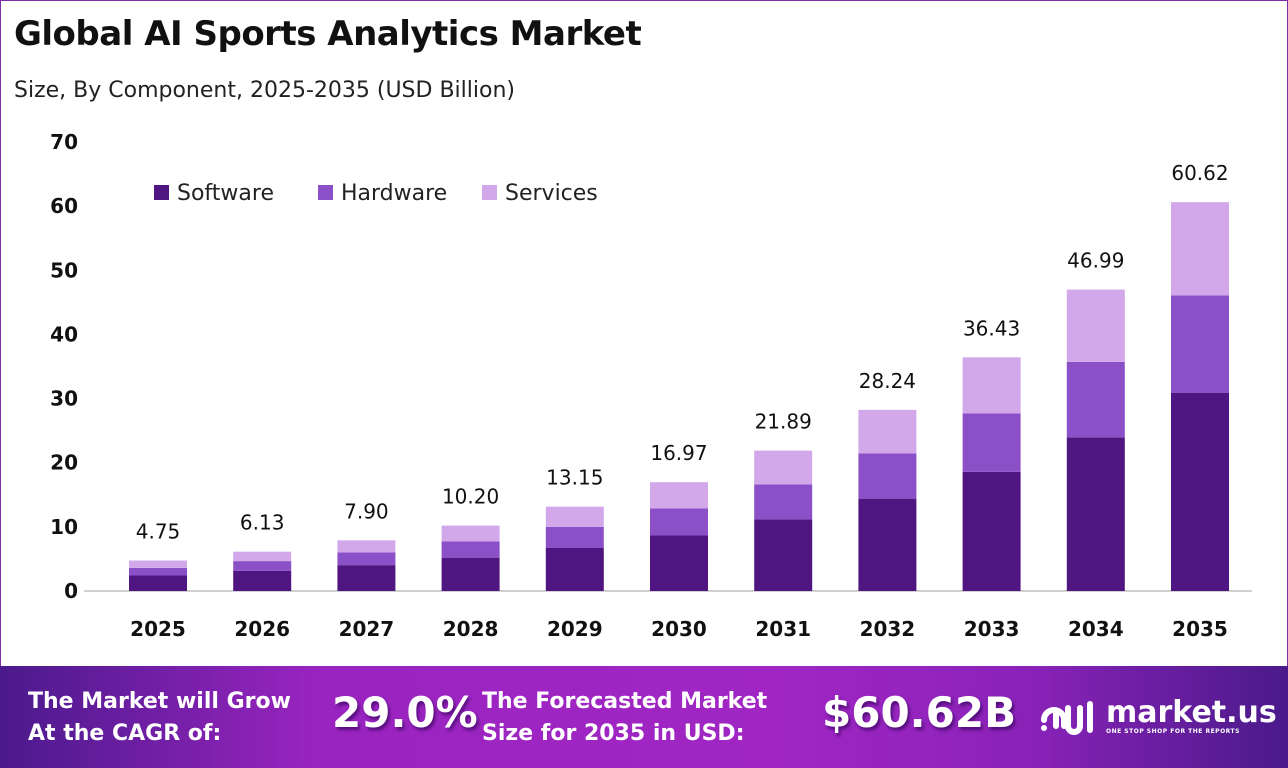  Describe the element at coordinates (64, 142) in the screenshot. I see `y-tick-label: 70` at that location.